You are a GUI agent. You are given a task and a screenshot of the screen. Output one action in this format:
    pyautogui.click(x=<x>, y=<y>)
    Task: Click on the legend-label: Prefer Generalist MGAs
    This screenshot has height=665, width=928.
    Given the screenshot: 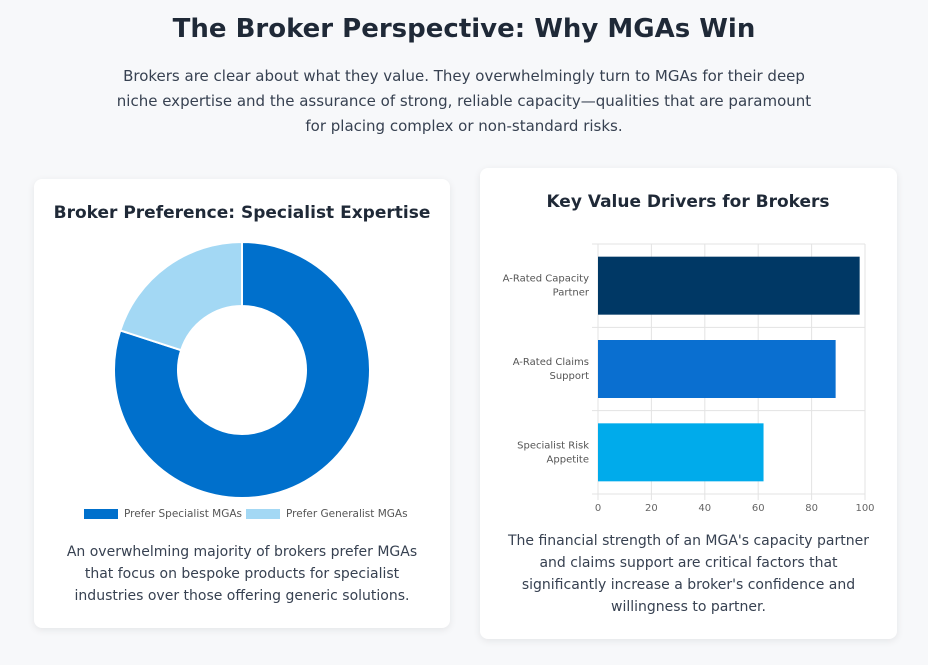 What is the action you would take?
    pyautogui.click(x=347, y=514)
    